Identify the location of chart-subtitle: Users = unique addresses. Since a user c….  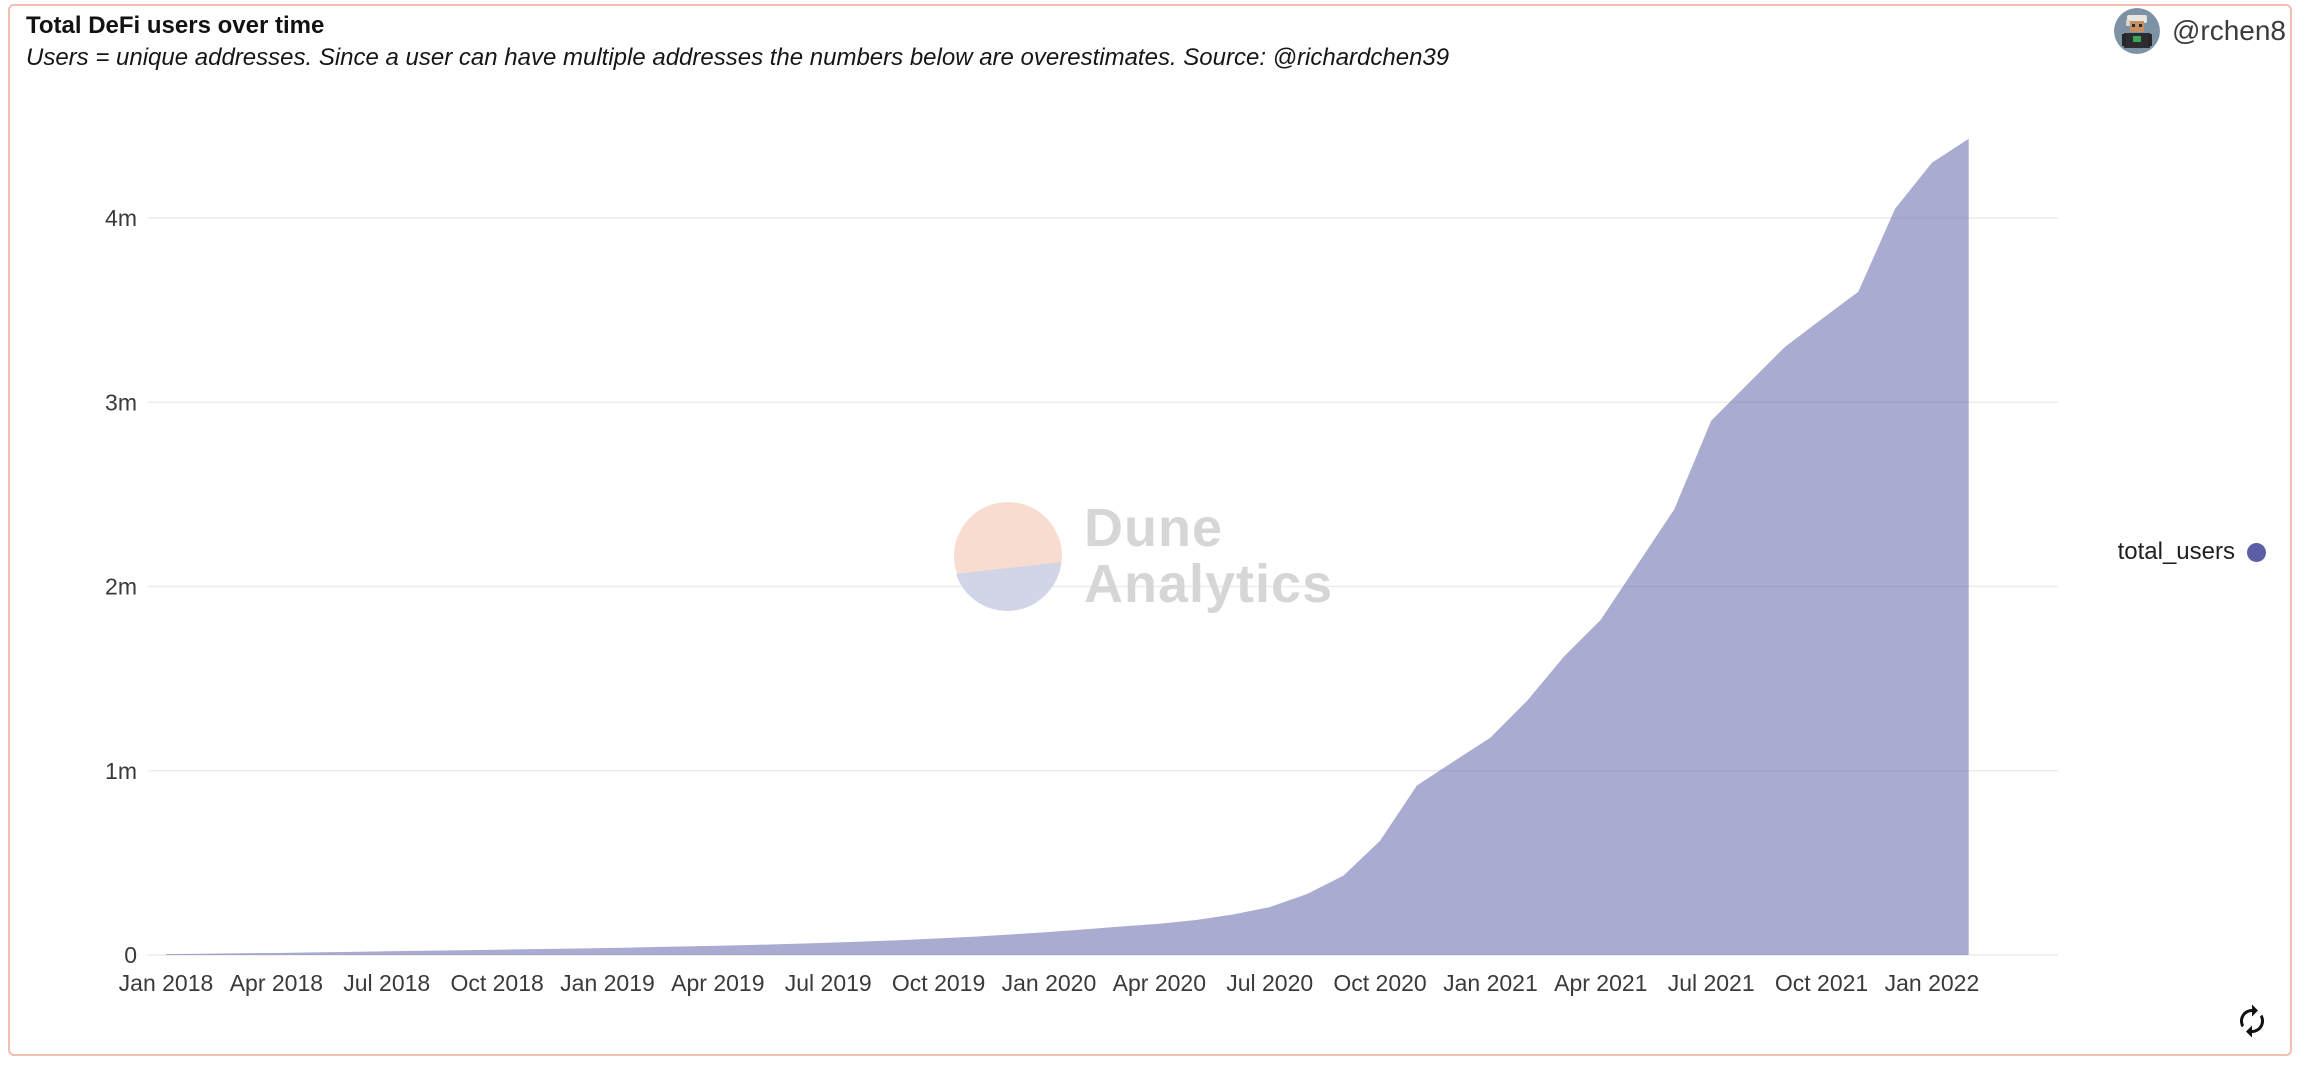
(738, 57).